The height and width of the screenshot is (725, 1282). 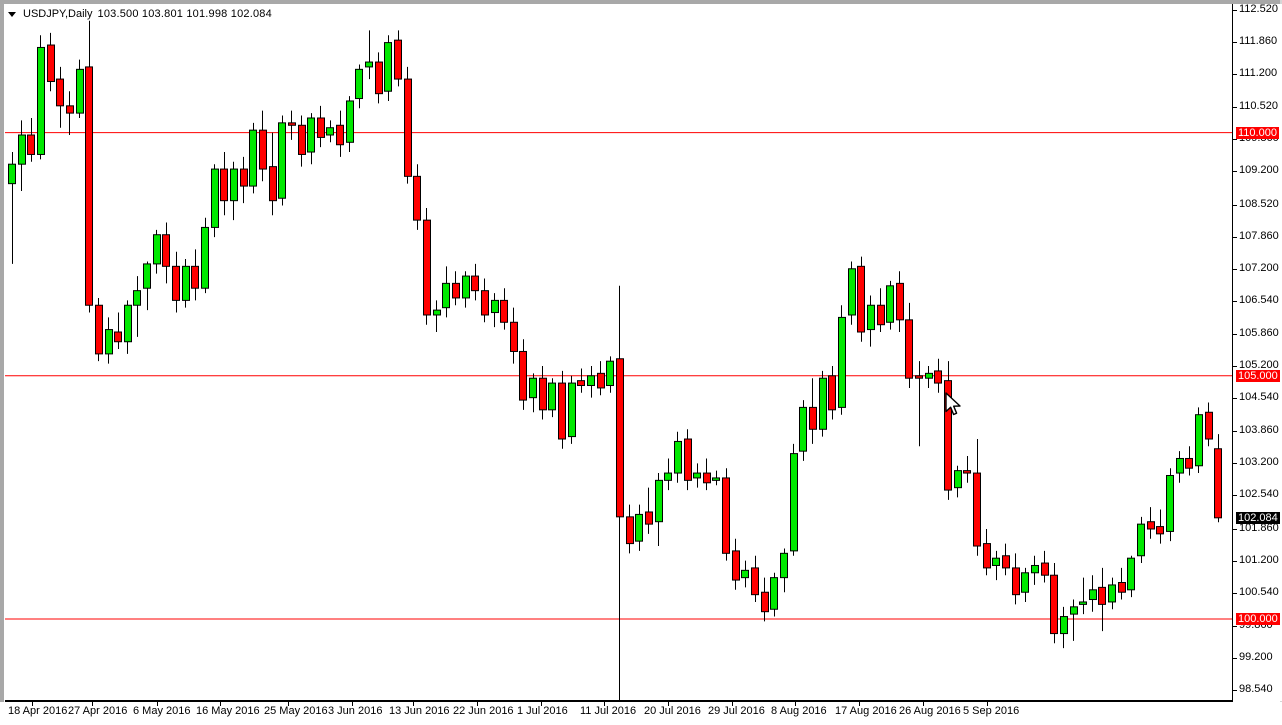 What do you see at coordinates (1258, 517) in the screenshot?
I see `price-badge-current-price: 102.084` at bounding box center [1258, 517].